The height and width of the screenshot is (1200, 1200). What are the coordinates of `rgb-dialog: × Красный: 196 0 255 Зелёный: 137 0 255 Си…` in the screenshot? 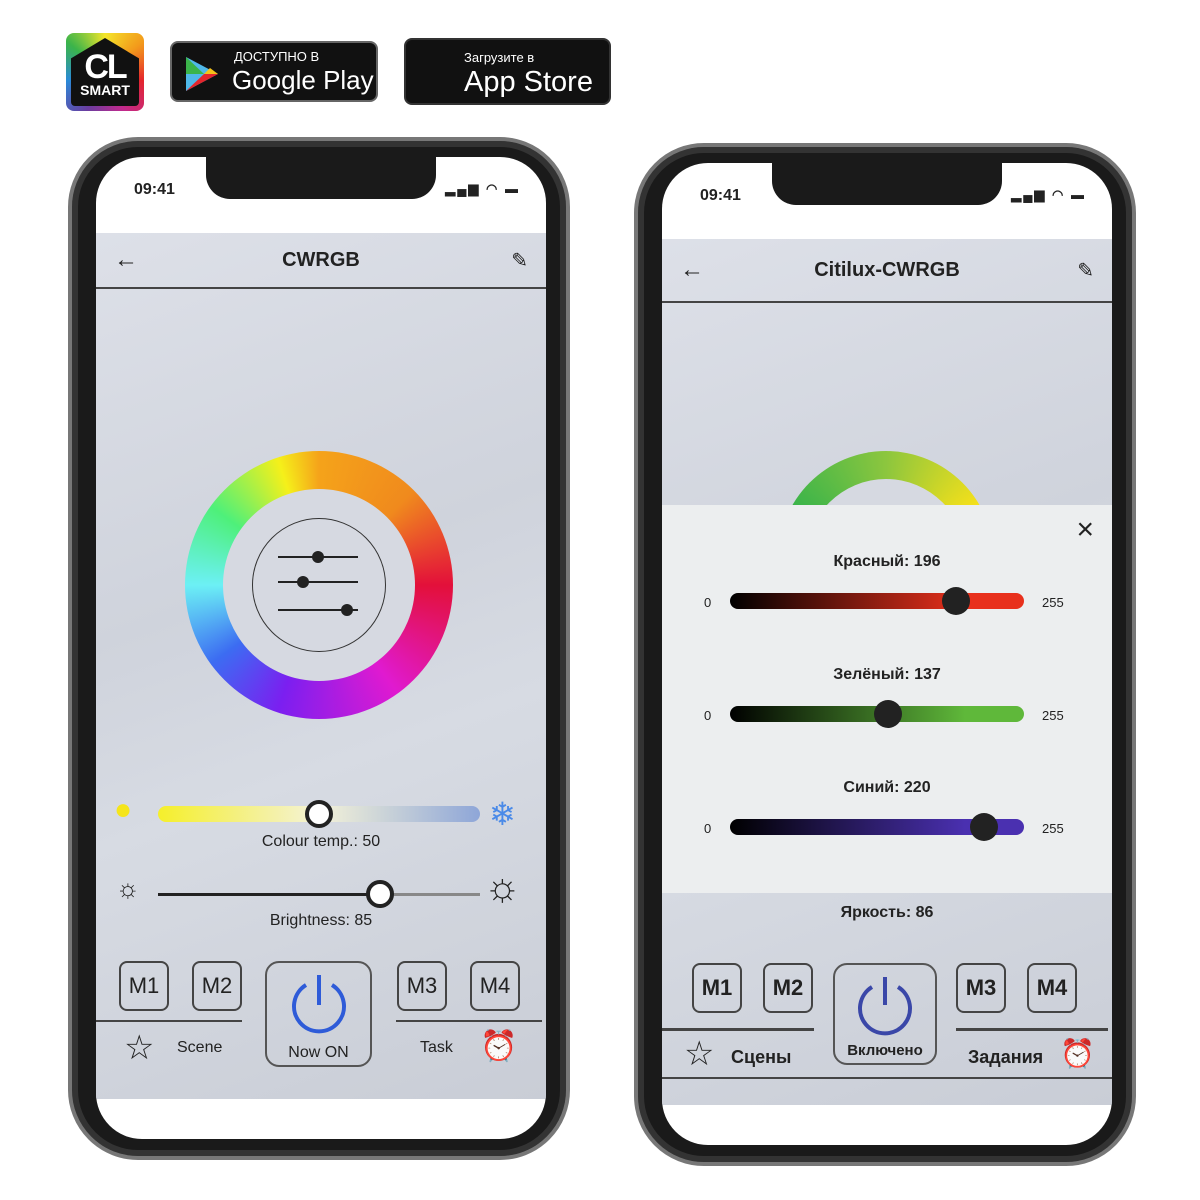 It's located at (887, 699).